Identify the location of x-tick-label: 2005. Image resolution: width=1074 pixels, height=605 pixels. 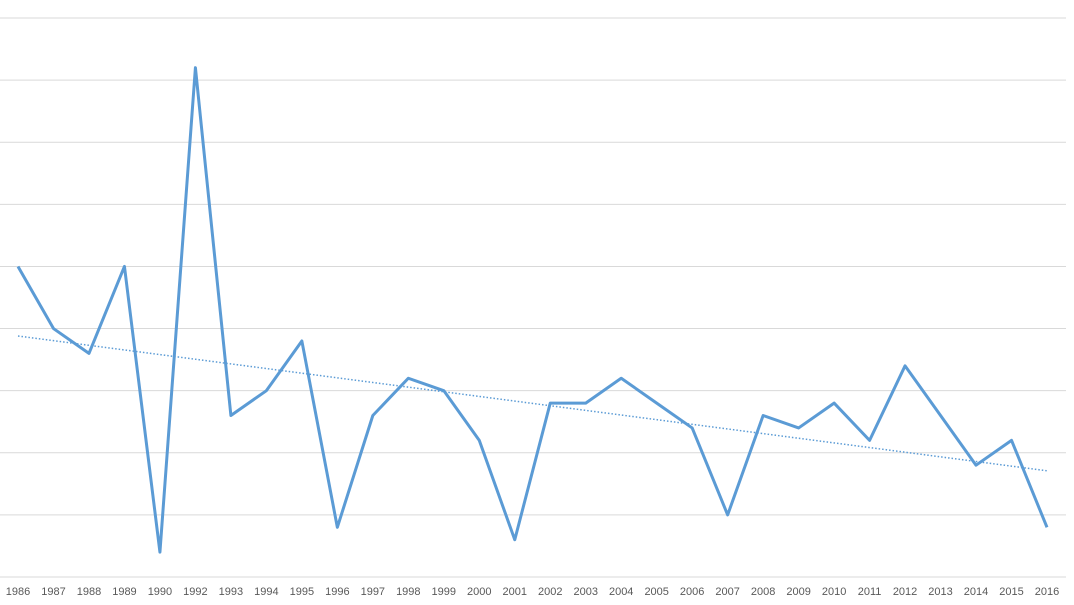
(656, 592).